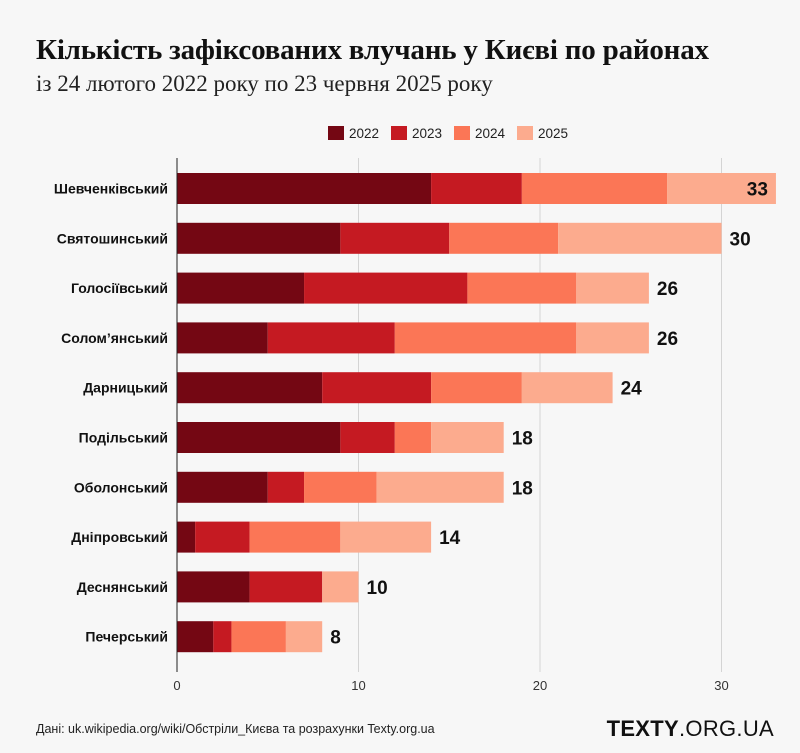  Describe the element at coordinates (721, 685) in the screenshot. I see `x-tick-label: 30` at that location.